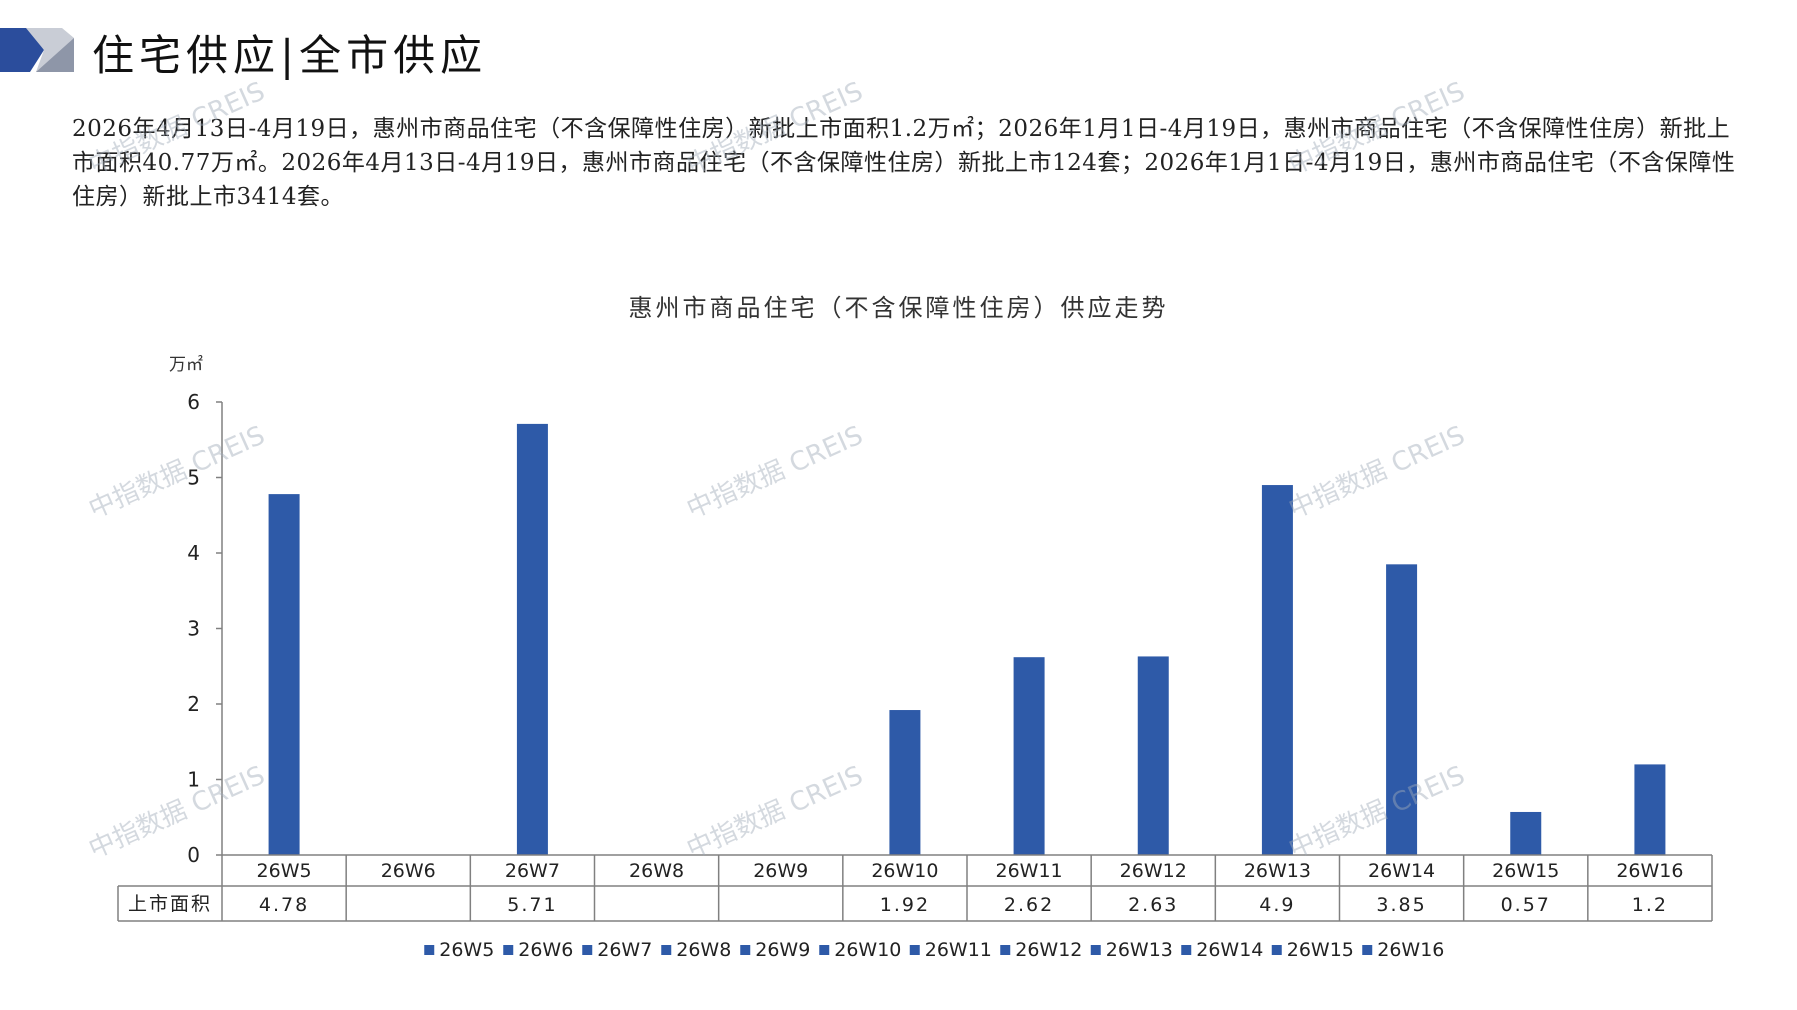  What do you see at coordinates (782, 950) in the screenshot?
I see `legend-item: 26W9` at bounding box center [782, 950].